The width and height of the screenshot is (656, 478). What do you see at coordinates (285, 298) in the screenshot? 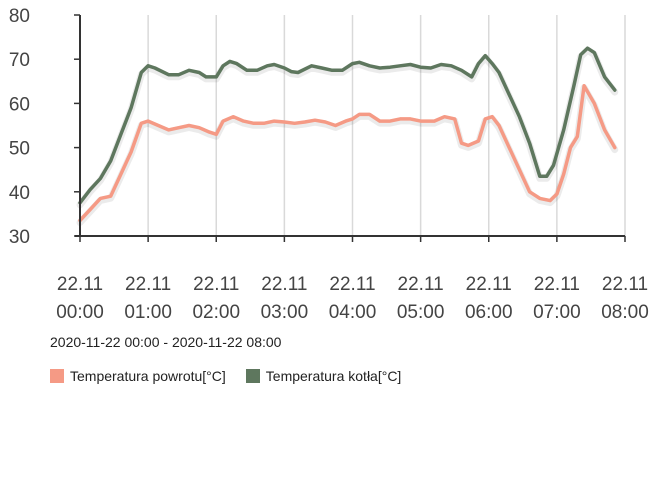
I see `x-tick-label: 22.11 03:00` at bounding box center [285, 298].